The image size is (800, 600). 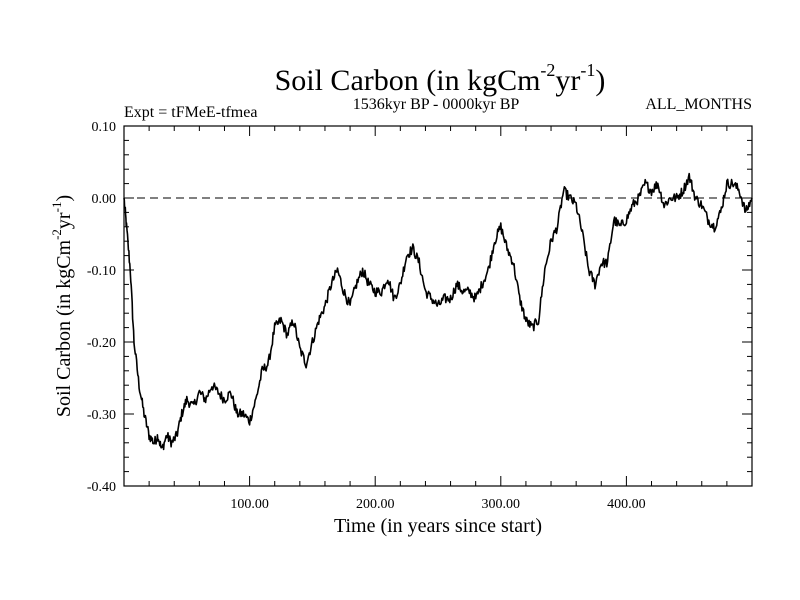 What do you see at coordinates (440, 78) in the screenshot?
I see `chart-title: Soil Carbon (in kgCm-2yr-1)` at bounding box center [440, 78].